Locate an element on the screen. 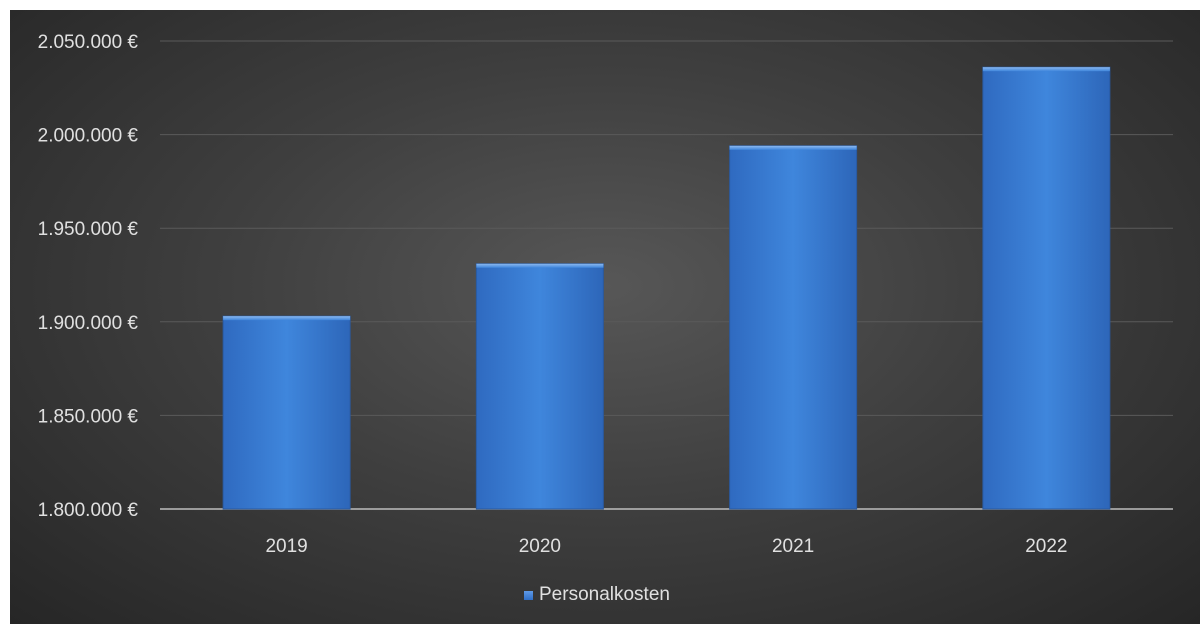 Image resolution: width=1200 pixels, height=624 pixels. y-tick-label: 2.050.000 € is located at coordinates (88, 42).